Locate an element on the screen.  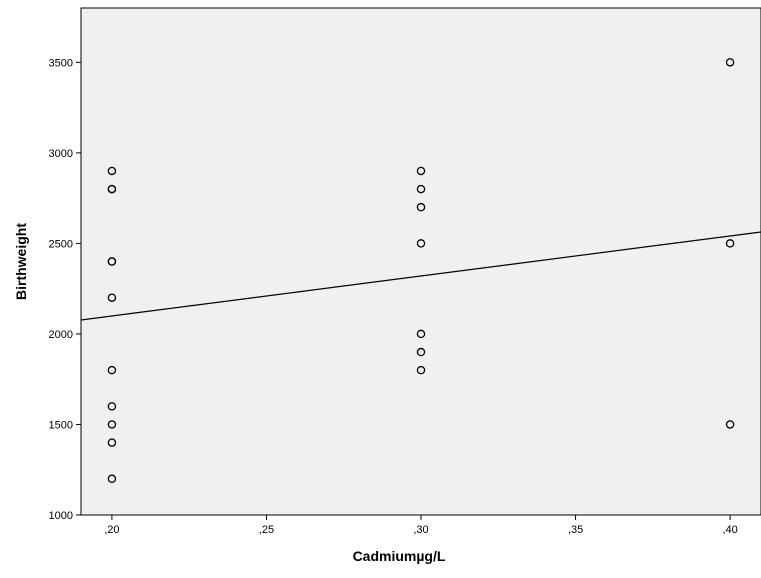
y-tick-label: 3500 is located at coordinates (61, 63).